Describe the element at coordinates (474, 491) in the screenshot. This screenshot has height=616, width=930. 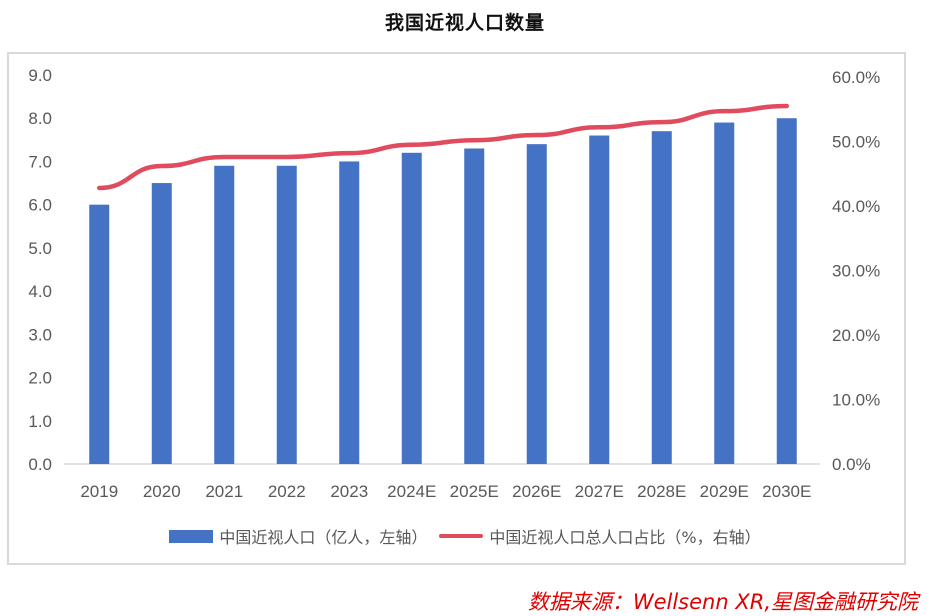
I see `x-axis-tick-label: 2025E` at that location.